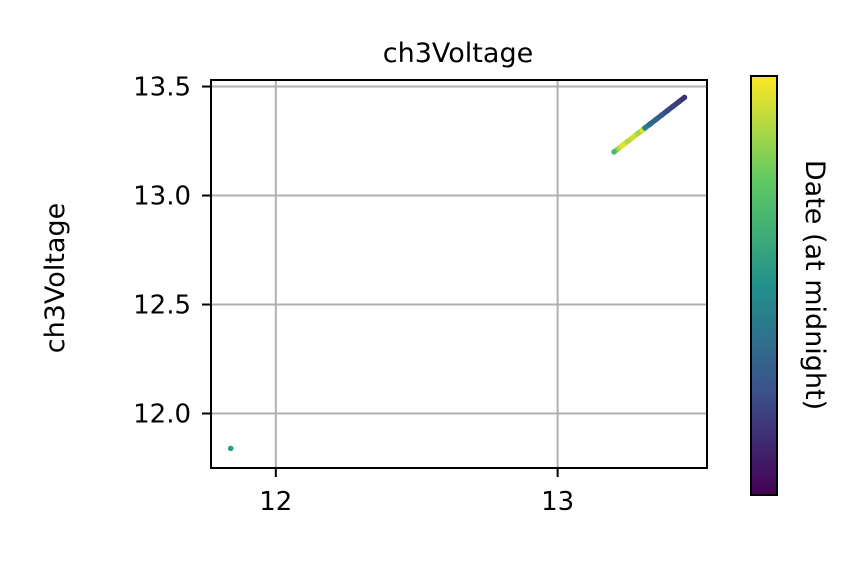  Describe the element at coordinates (275, 502) in the screenshot. I see `x-tick-label: 12` at that location.